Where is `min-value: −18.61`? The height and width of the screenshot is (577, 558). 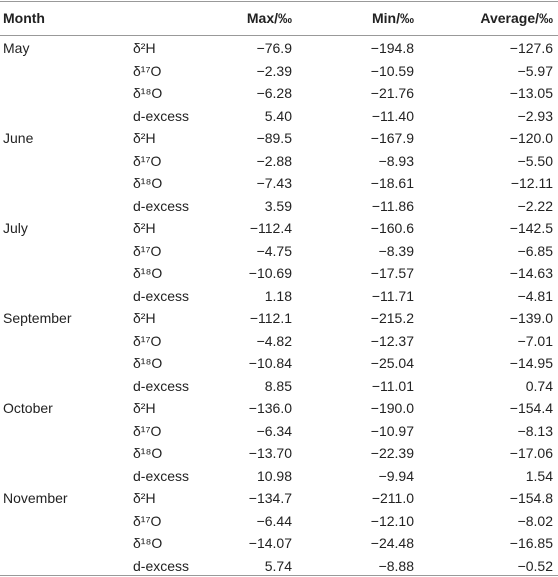
min-value: −18.61 is located at coordinates (392, 183).